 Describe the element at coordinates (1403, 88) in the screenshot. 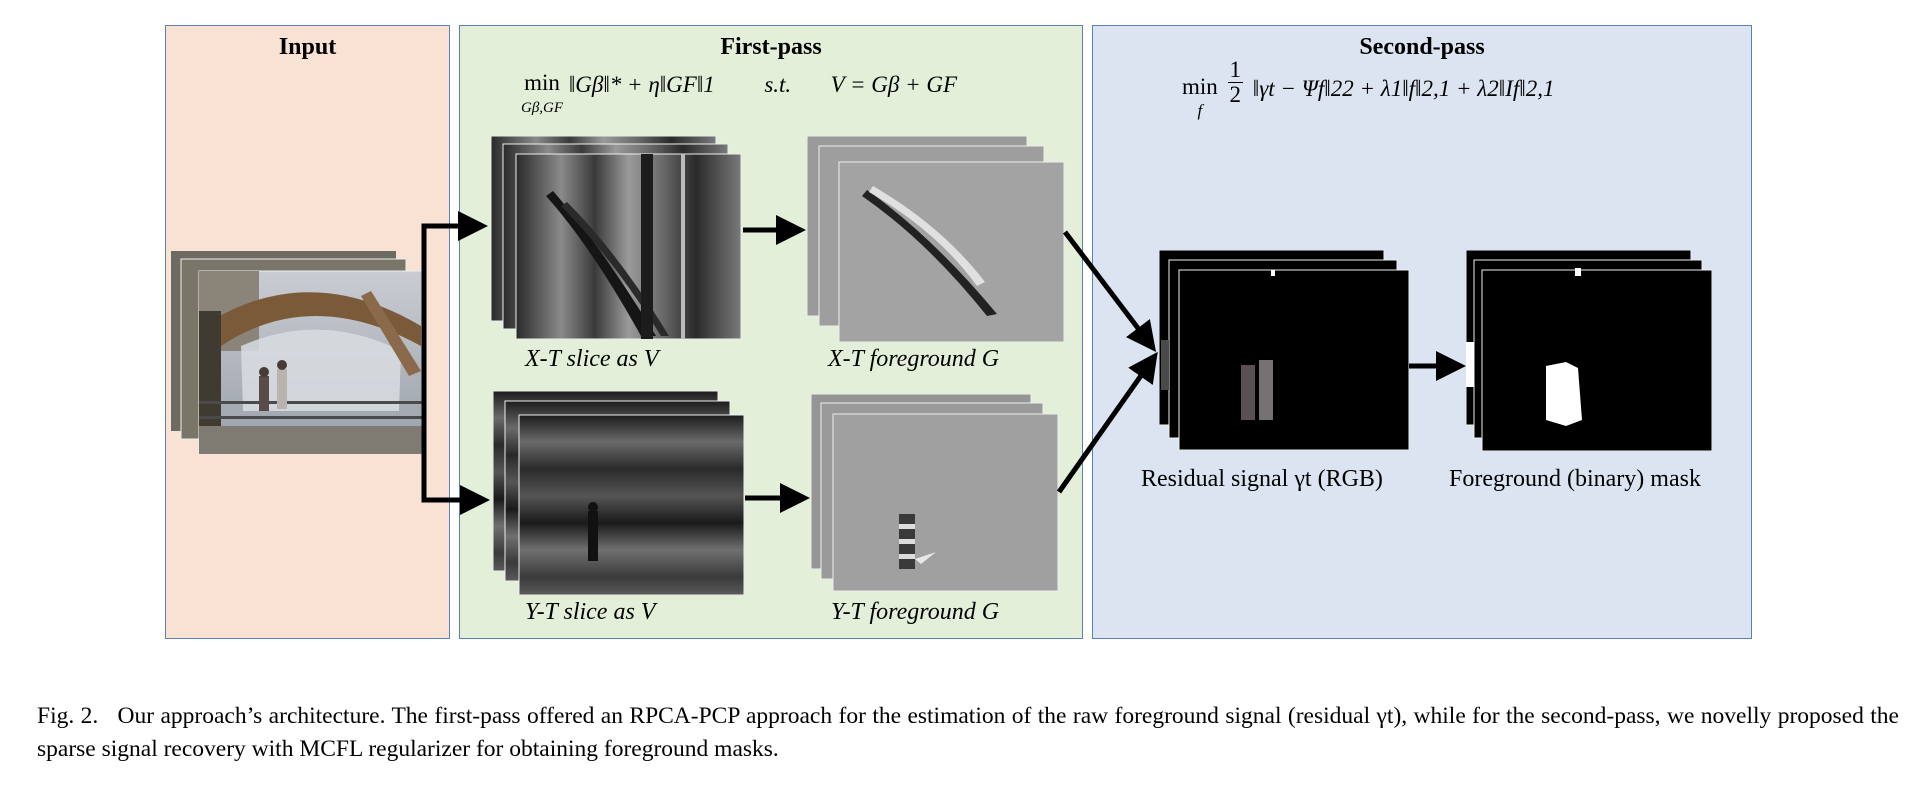

I see `second-objective: ‖γt − Ψf‖22 + λ1‖f‖2,1 + λ2‖If‖2,1` at that location.